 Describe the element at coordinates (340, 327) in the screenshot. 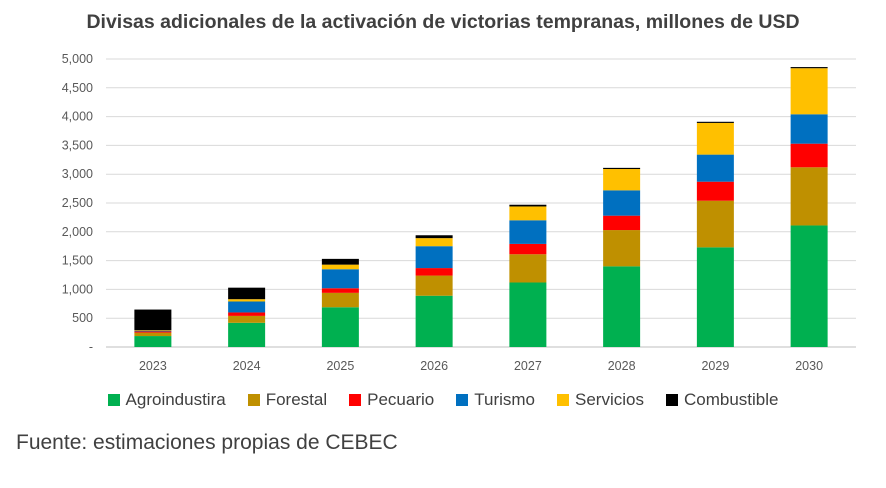

I see `bar-segment-agroindustira-2025` at that location.